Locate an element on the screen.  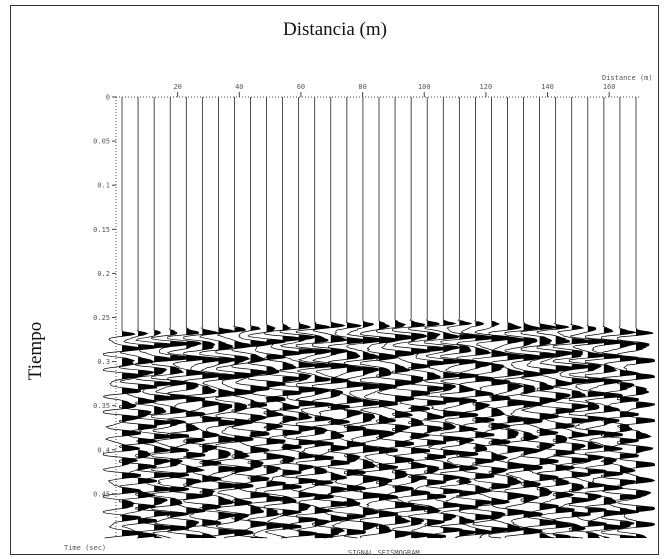
y-tick-label: 0.2 is located at coordinates (103, 274).